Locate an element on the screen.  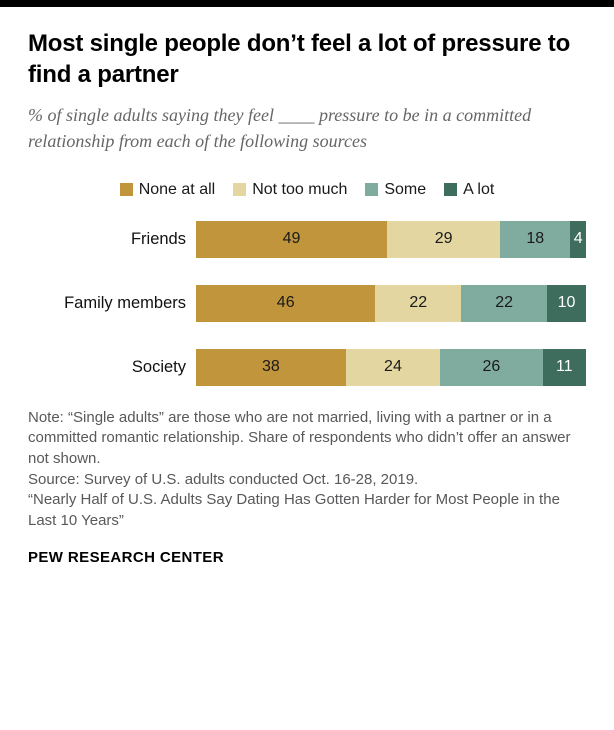
bar-segment: 18 is located at coordinates (535, 239).